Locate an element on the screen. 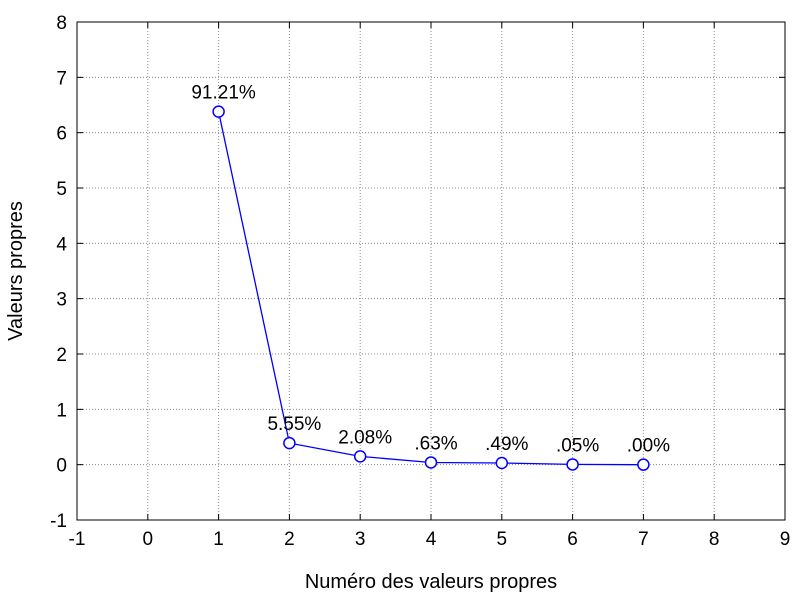  data-label: 91.21% is located at coordinates (223, 93).